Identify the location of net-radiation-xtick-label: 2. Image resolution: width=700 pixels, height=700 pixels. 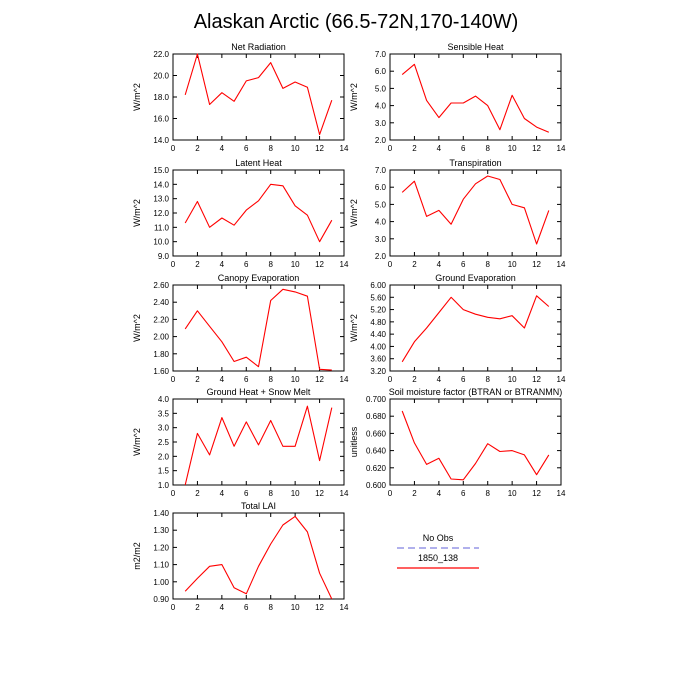
(197, 148).